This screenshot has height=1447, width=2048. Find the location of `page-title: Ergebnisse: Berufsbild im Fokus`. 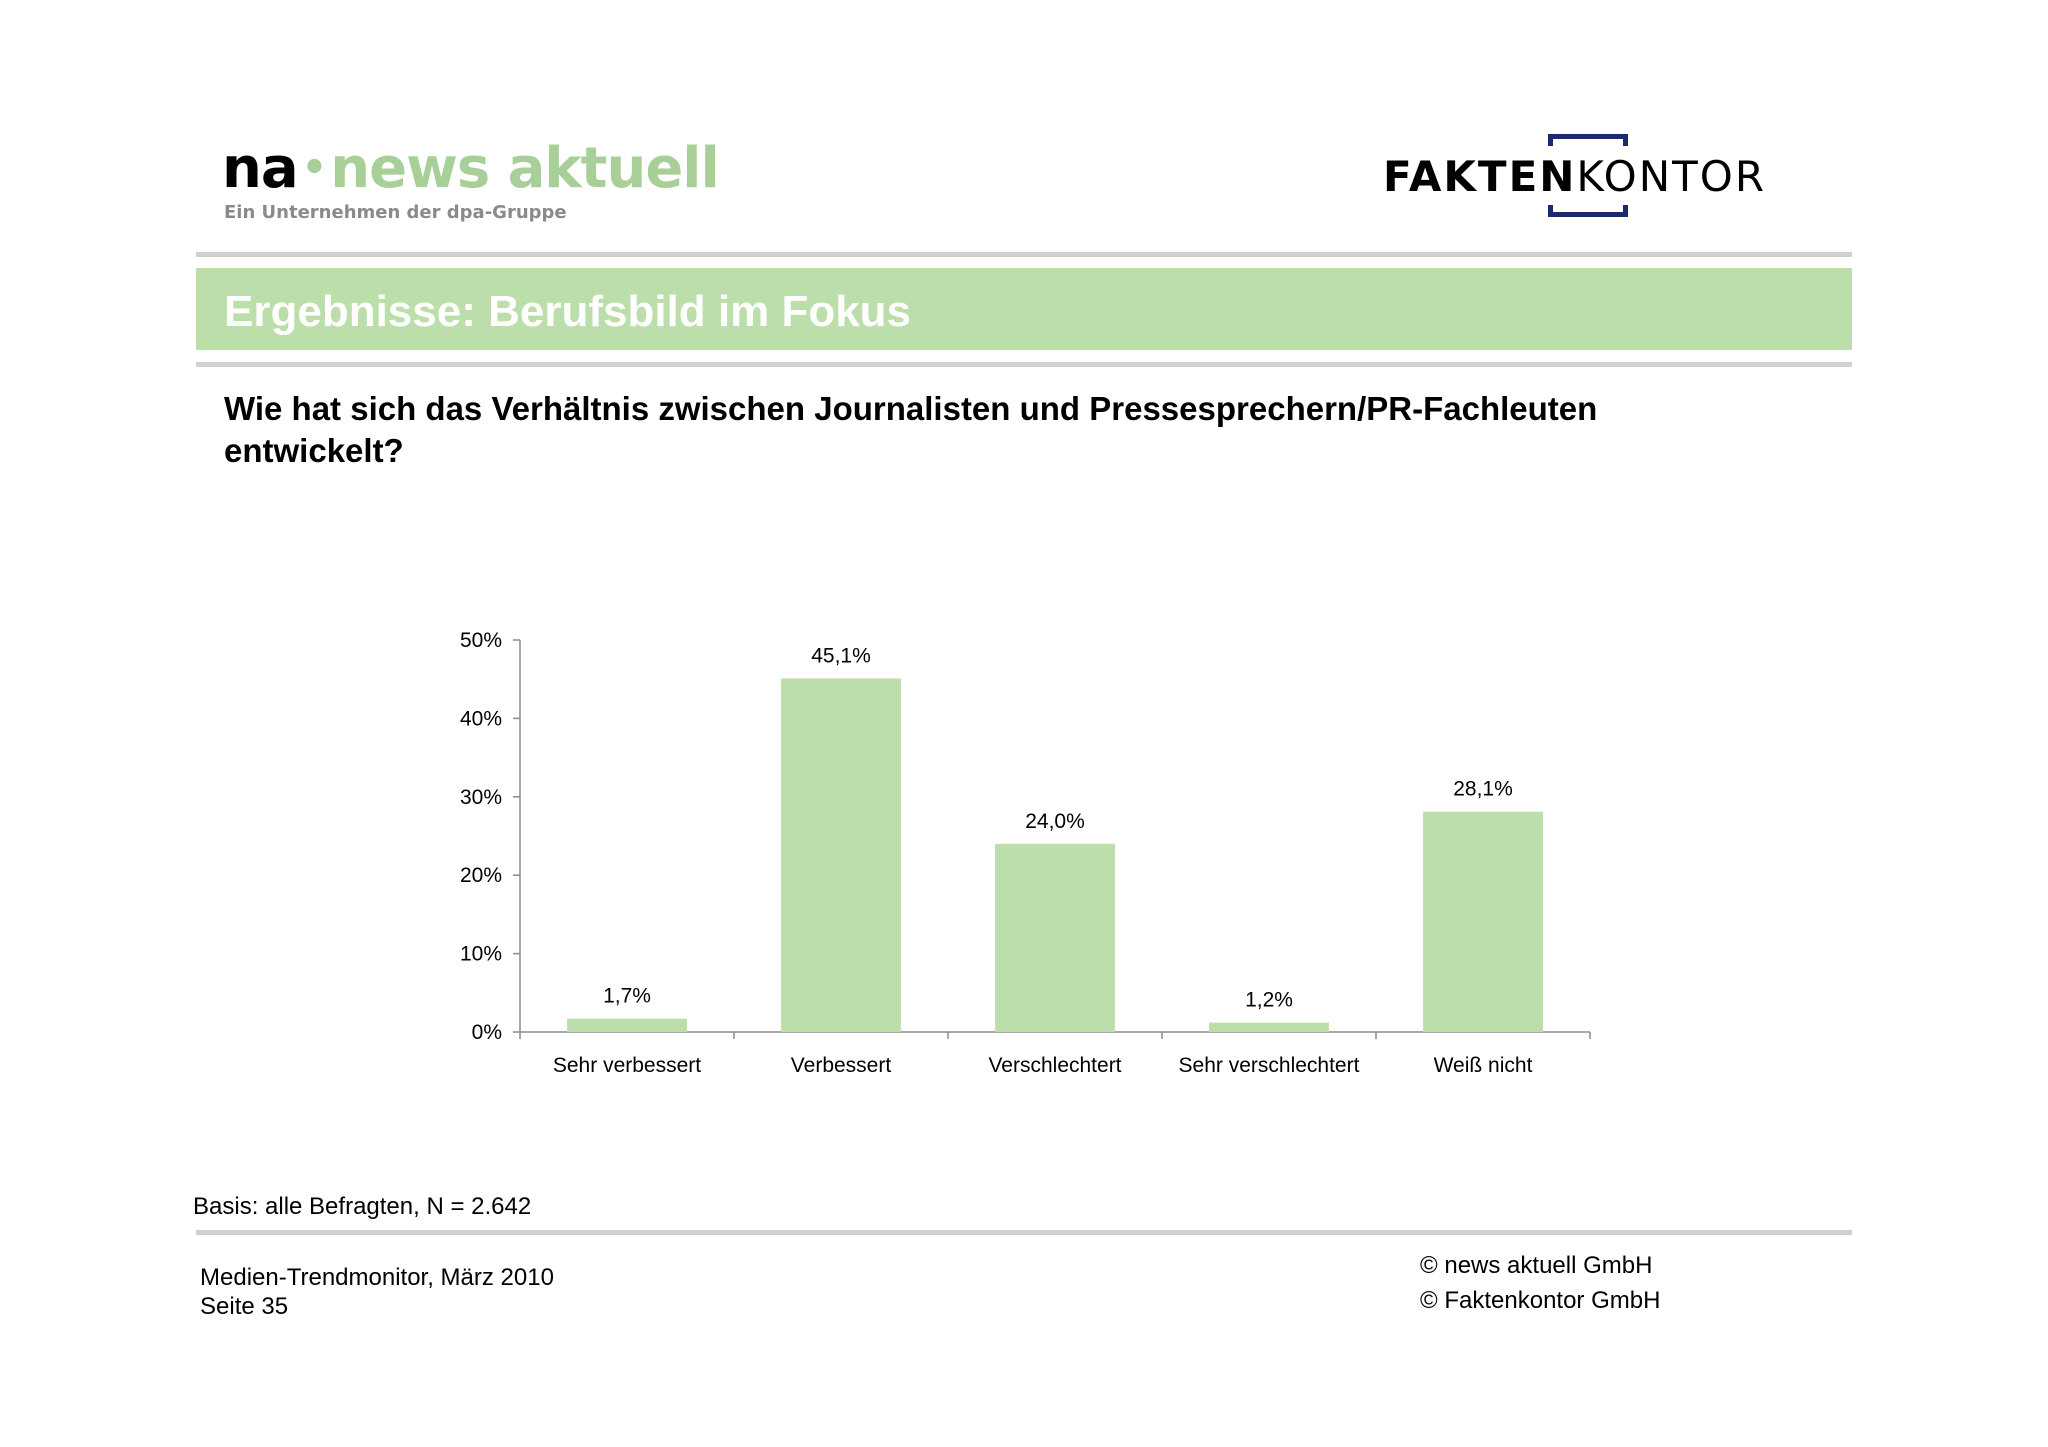

page-title: Ergebnisse: Berufsbild im Fokus is located at coordinates (568, 311).